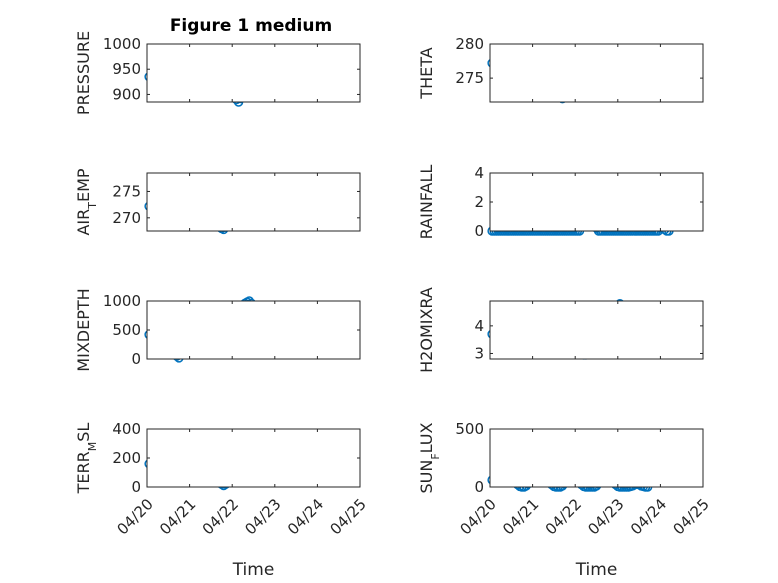 This screenshot has height=583, width=778. What do you see at coordinates (126, 429) in the screenshot?
I see `y-tick-label: 400` at bounding box center [126, 429].